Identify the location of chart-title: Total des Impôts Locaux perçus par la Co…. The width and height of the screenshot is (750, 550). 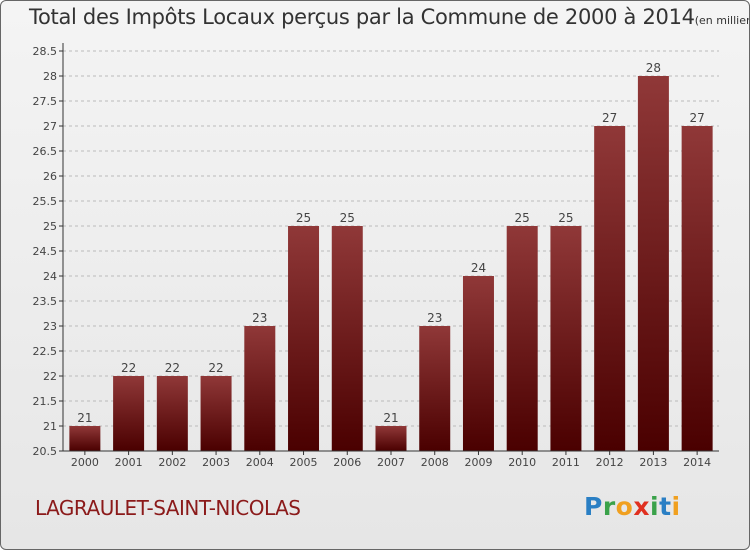
(389, 17).